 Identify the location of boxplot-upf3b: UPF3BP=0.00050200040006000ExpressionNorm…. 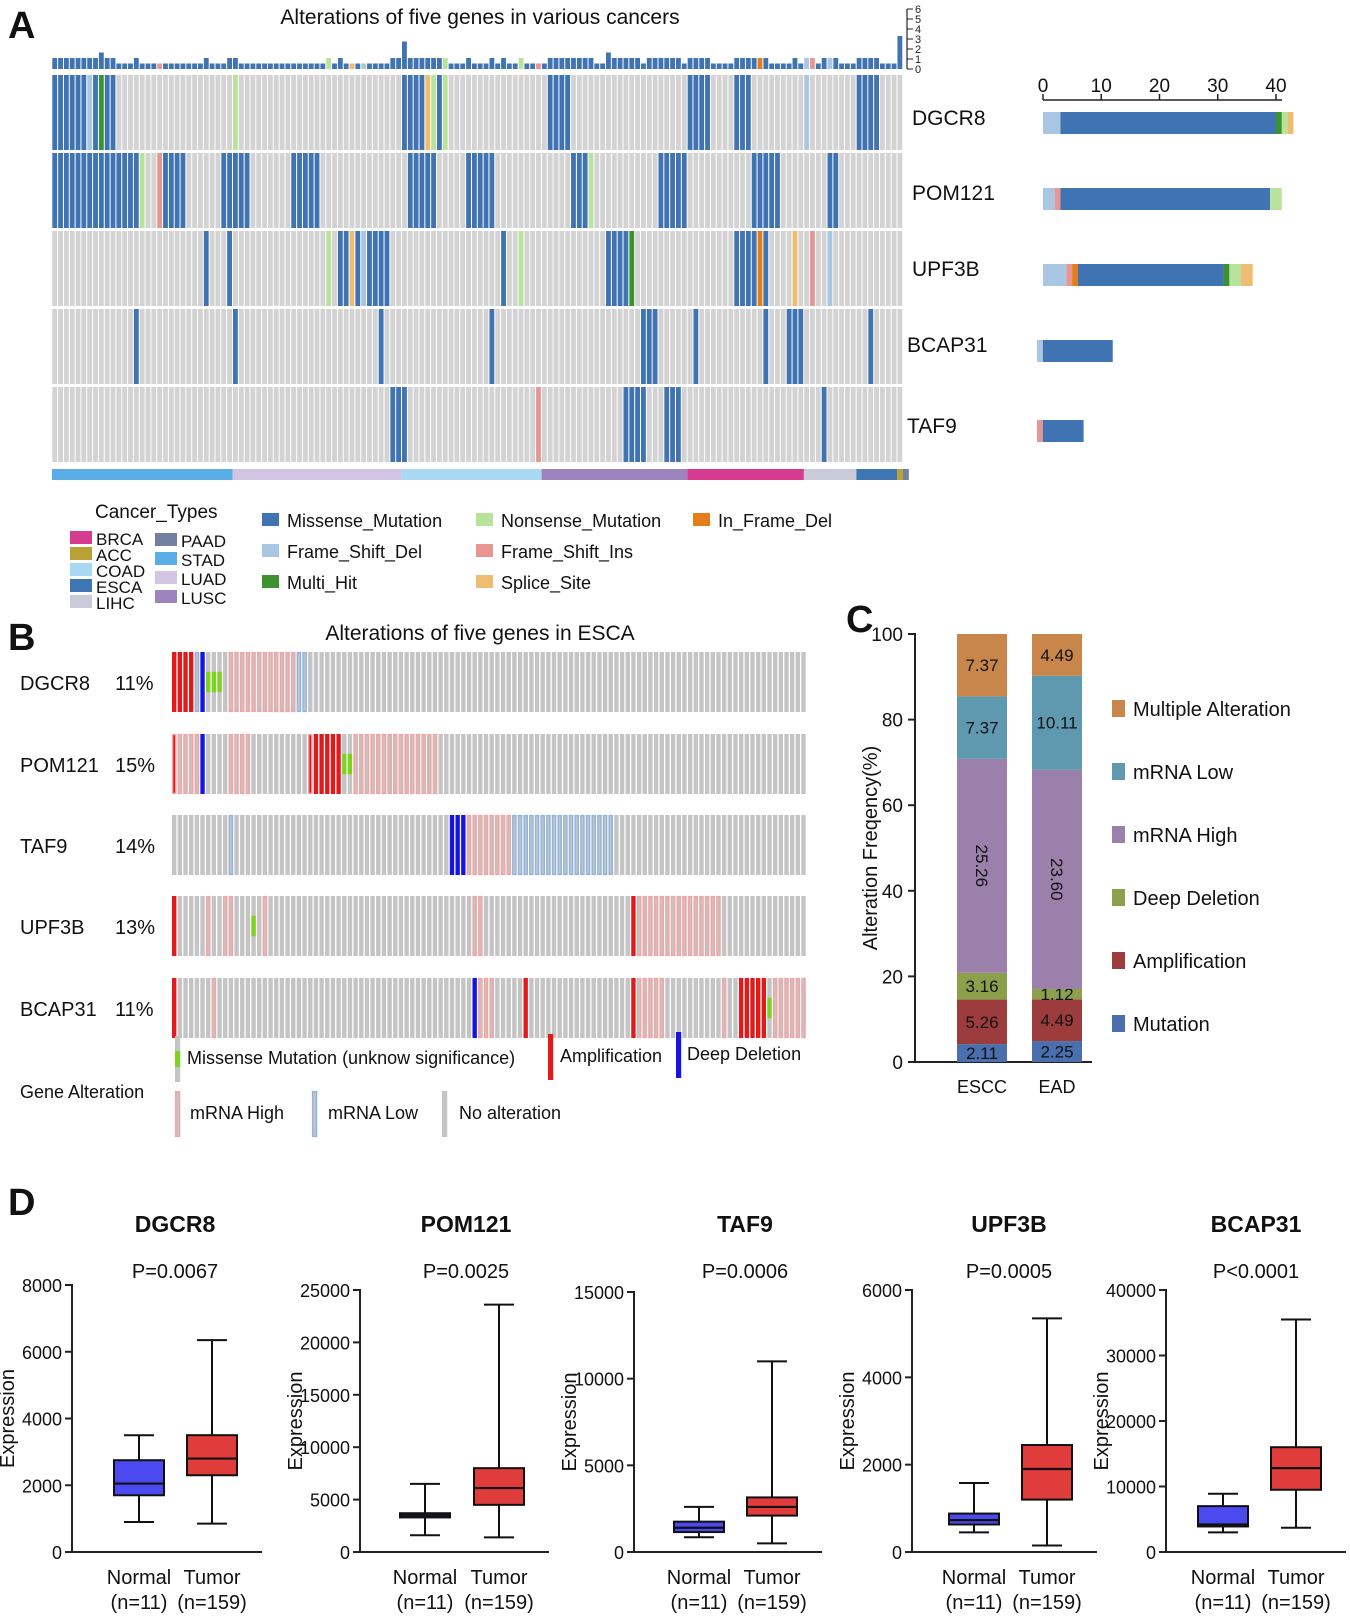
(967, 1412).